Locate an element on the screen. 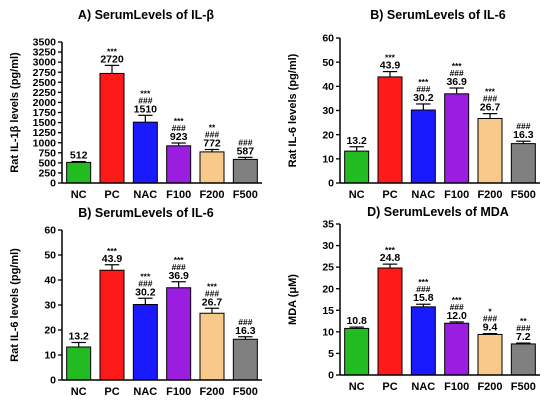 The height and width of the screenshot is (407, 550). significance-vs-nc: * is located at coordinates (490, 312).